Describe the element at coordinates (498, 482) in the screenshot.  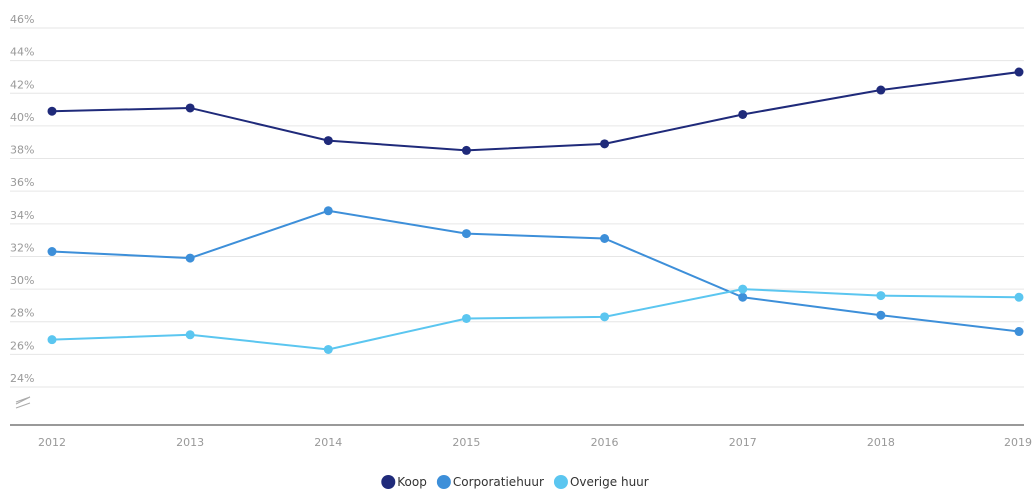
I see `legend-label: Corporatiehuur` at that location.